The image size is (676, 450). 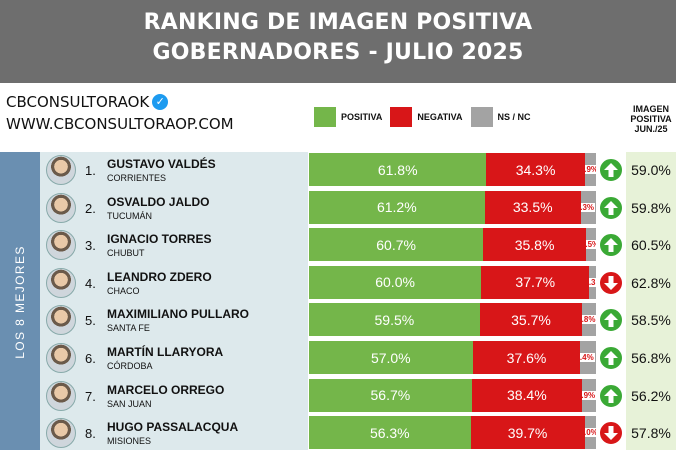 I want to click on page-title: RANKING DE IMAGEN POSITIVA, so click(x=338, y=22).